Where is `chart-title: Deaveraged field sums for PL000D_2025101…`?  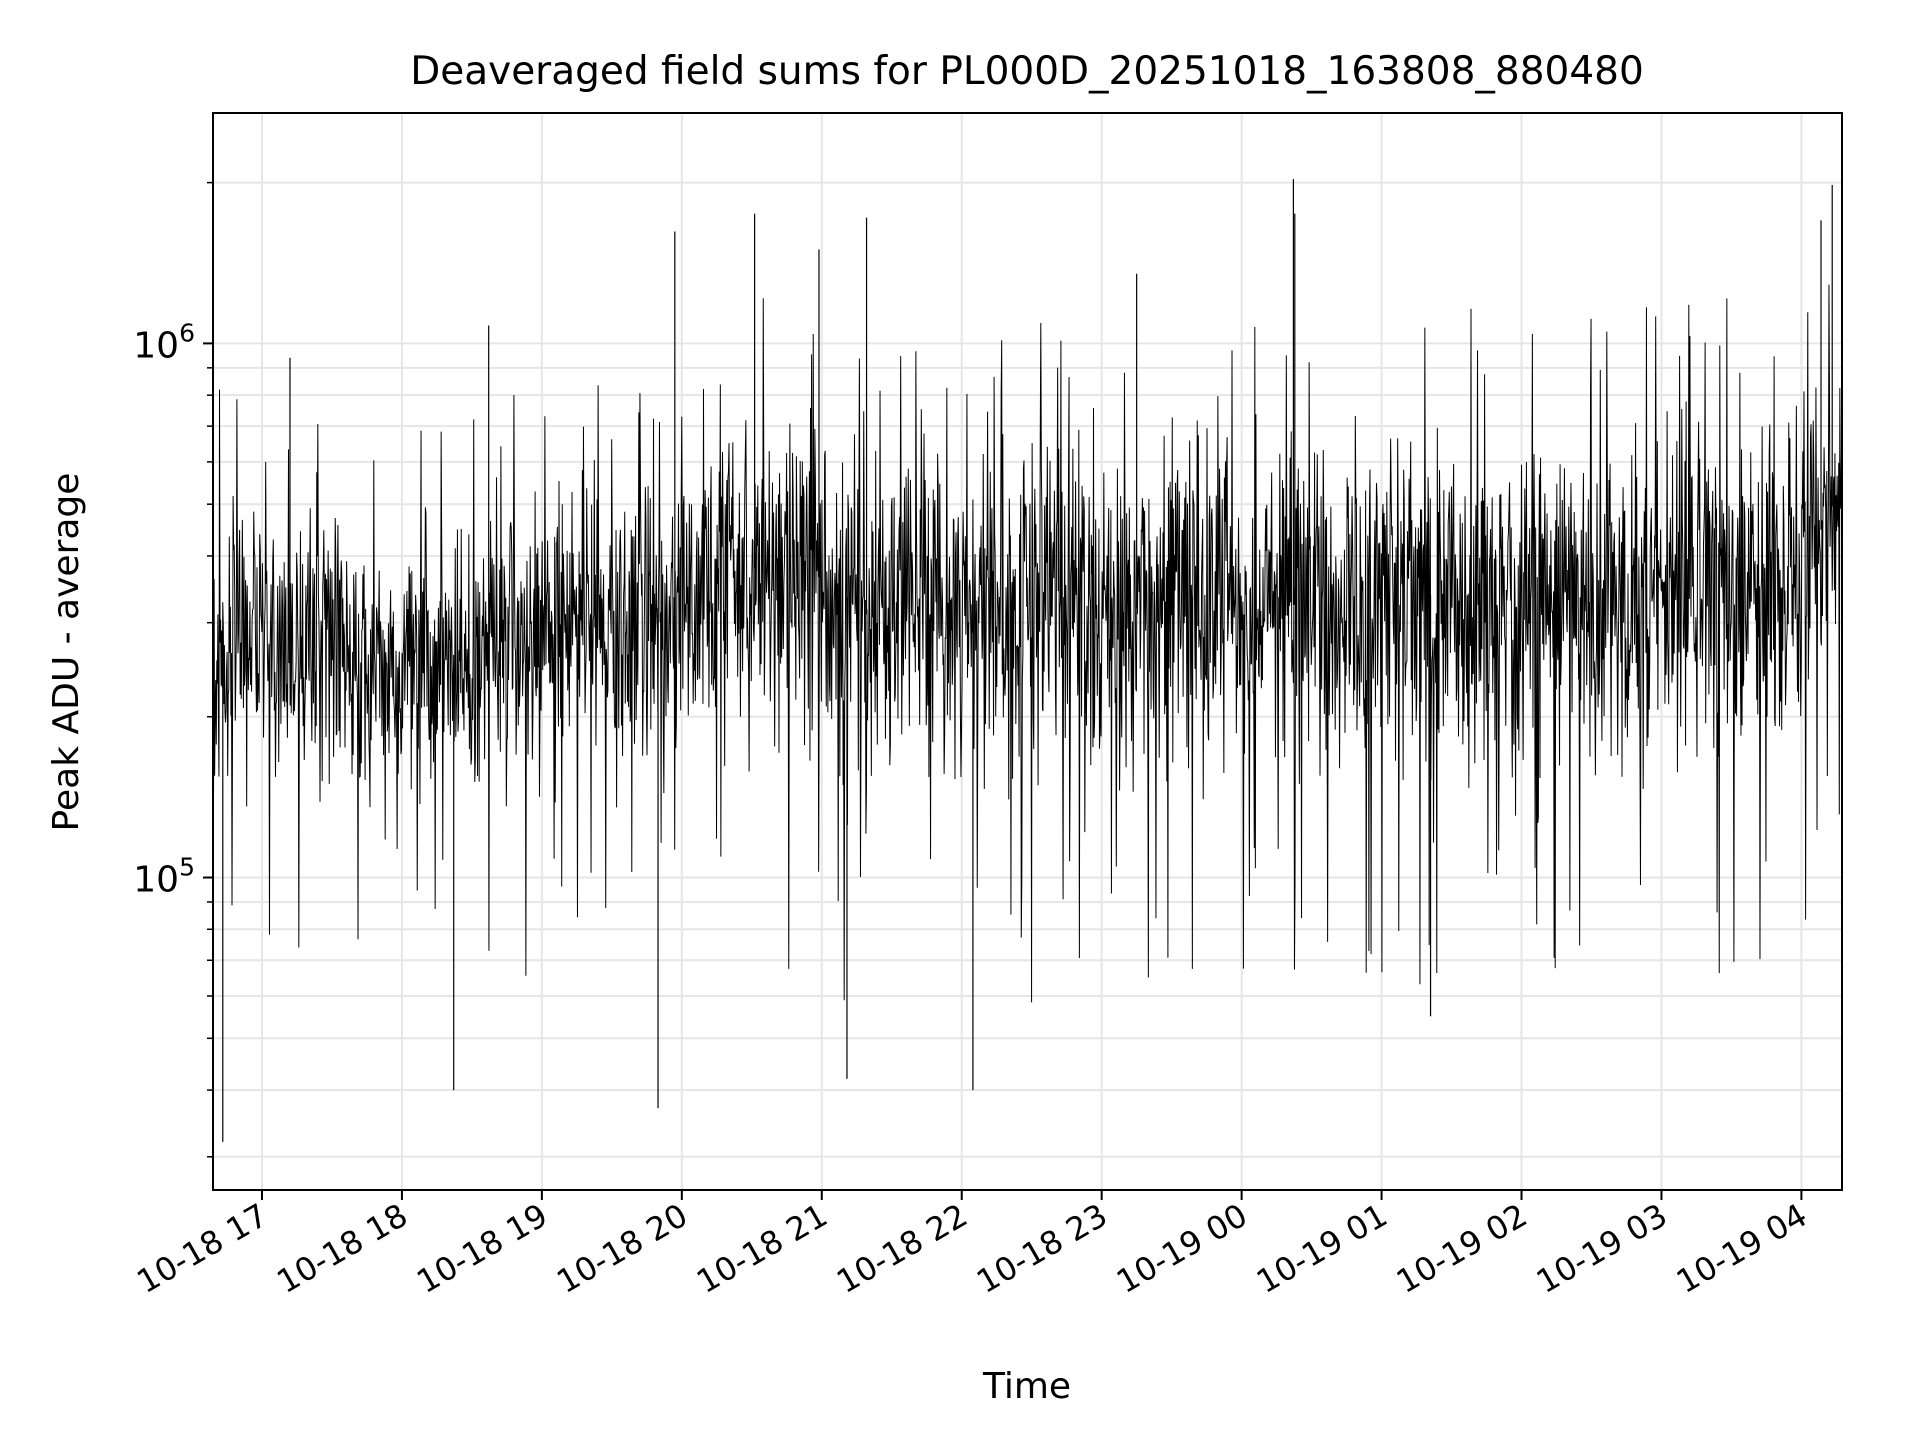
chart-title: Deaveraged field sums for PL000D_2025101… is located at coordinates (1027, 71).